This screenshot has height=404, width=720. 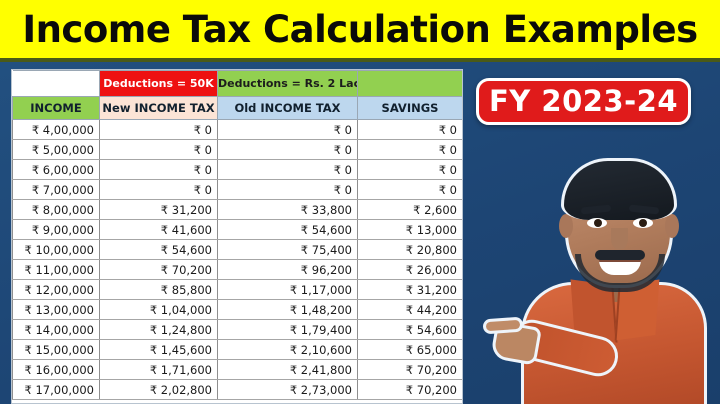 What do you see at coordinates (409, 269) in the screenshot?
I see `table-cell: ₹ 26,000` at bounding box center [409, 269].